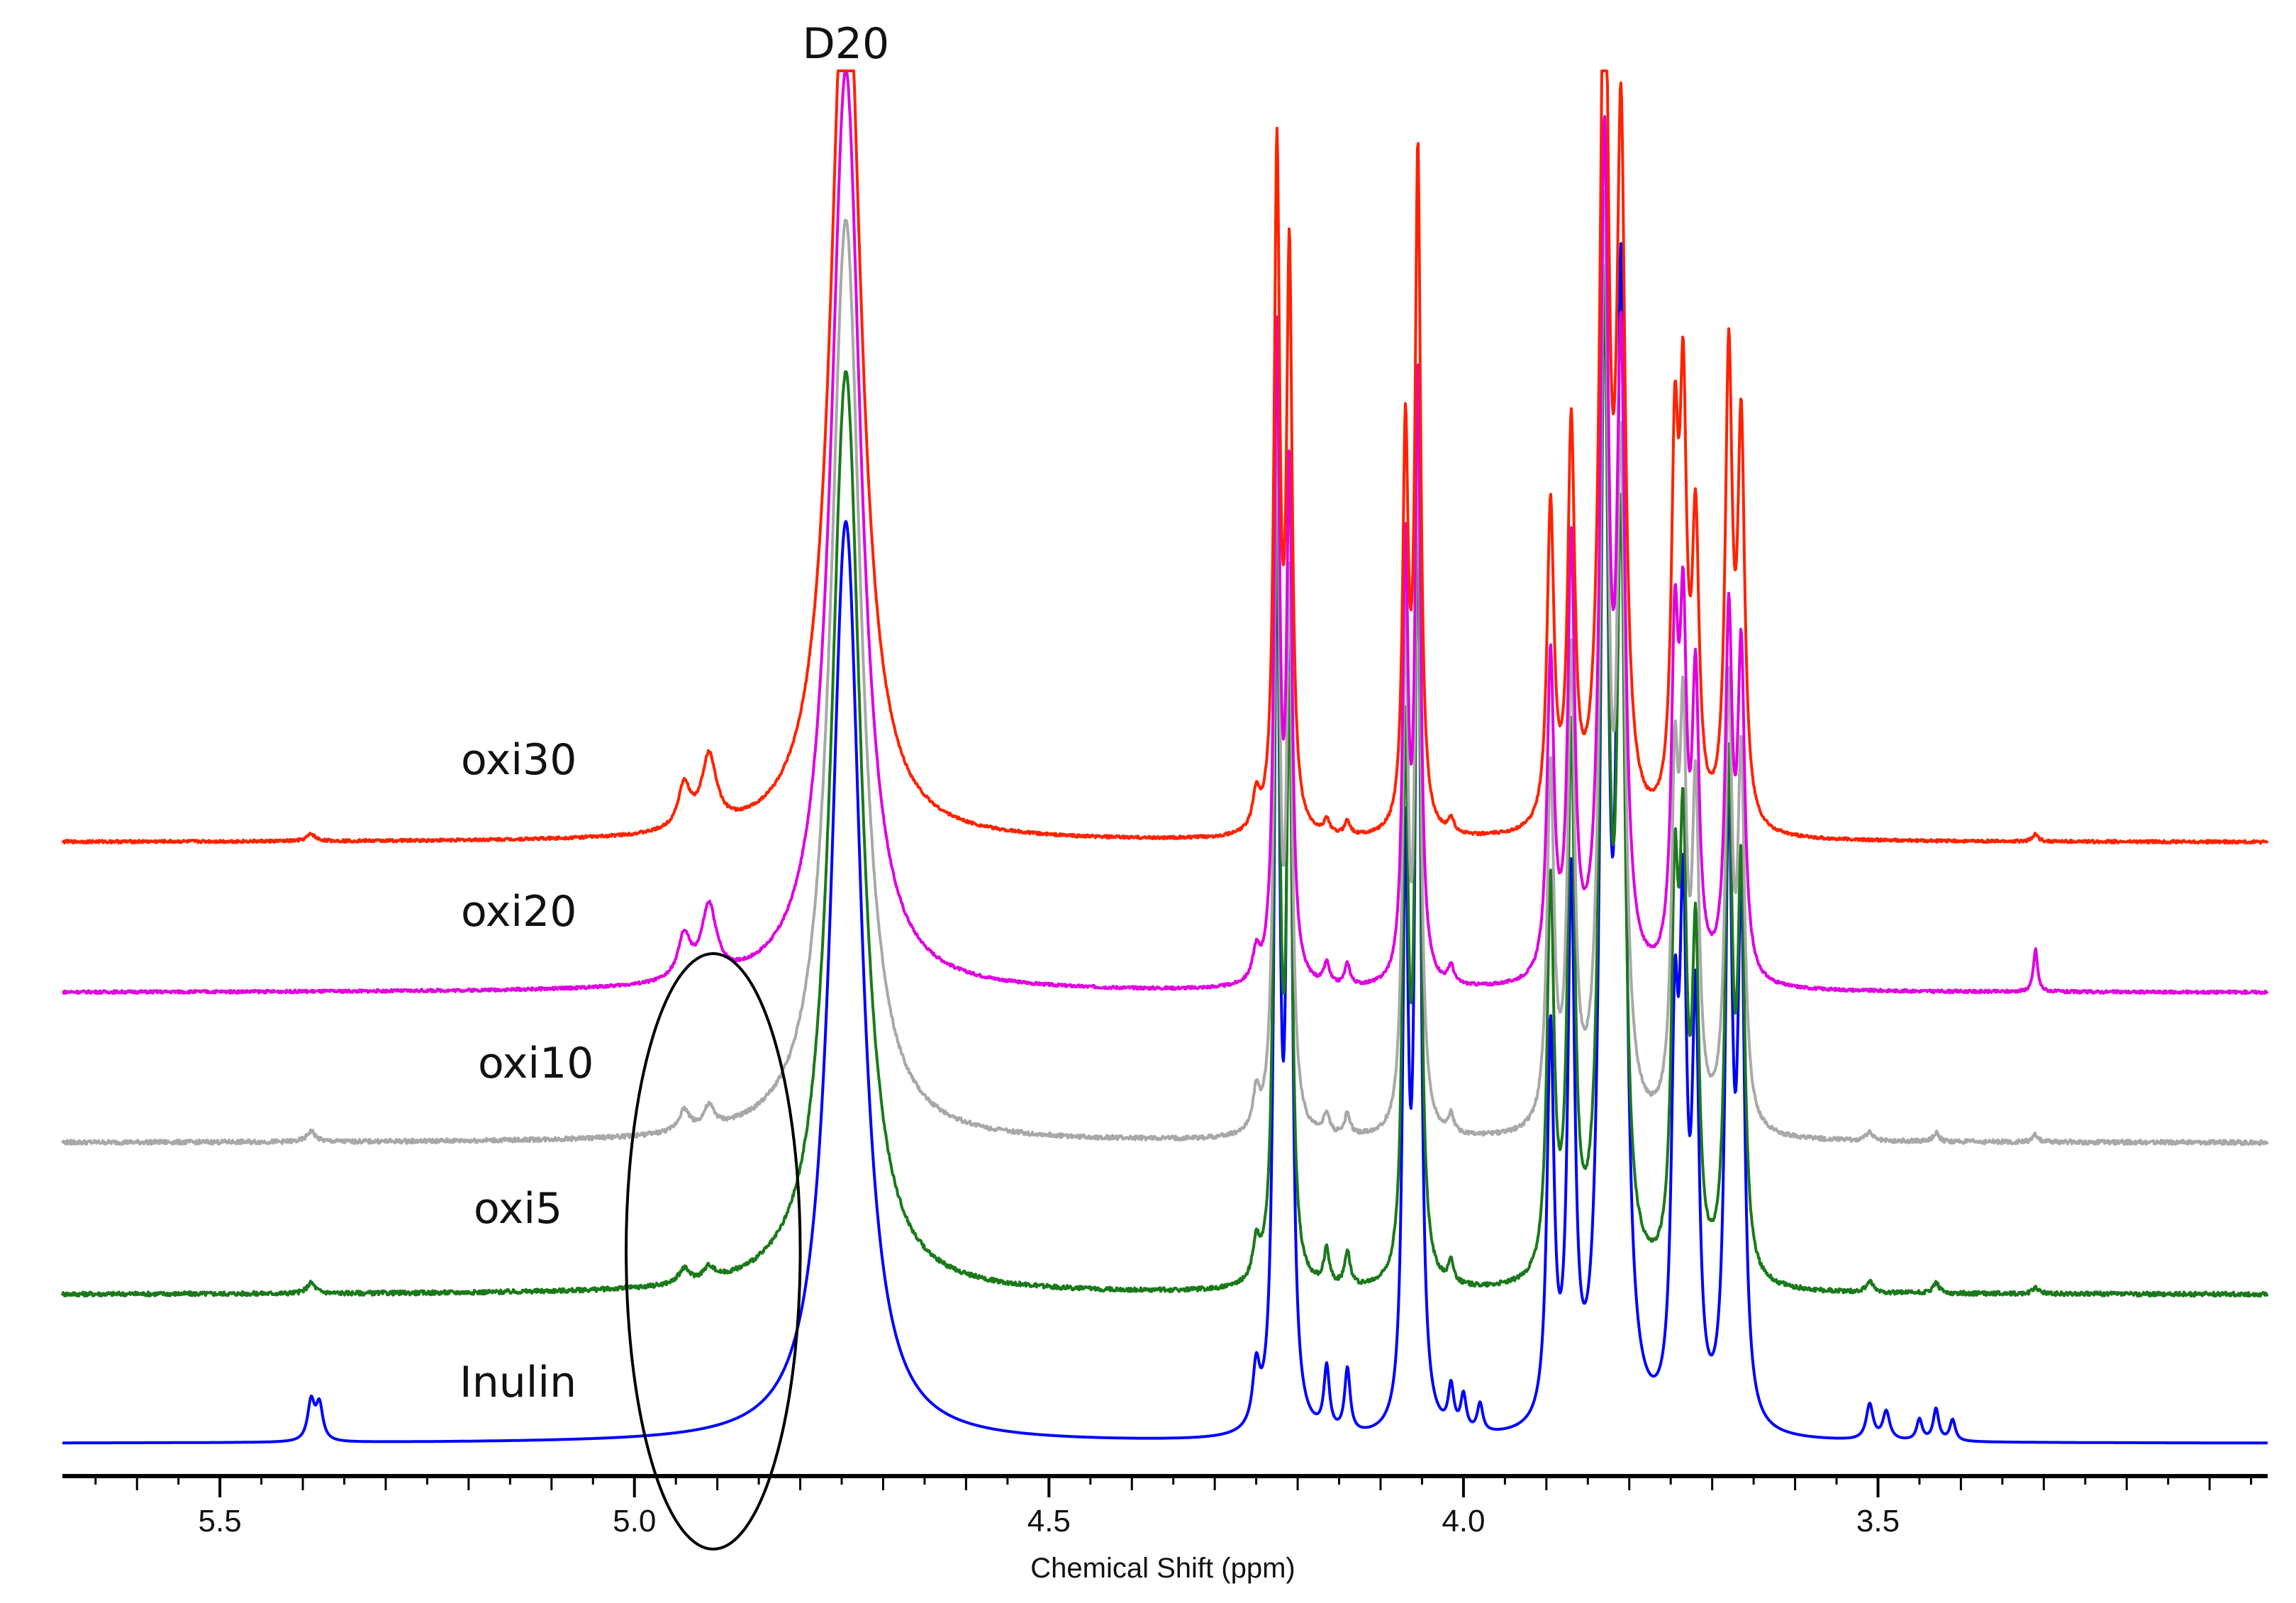 The height and width of the screenshot is (1603, 2296). I want to click on x-axis: 5.5 5.0 4.5 4.0 3.5, so click(1165, 1506).